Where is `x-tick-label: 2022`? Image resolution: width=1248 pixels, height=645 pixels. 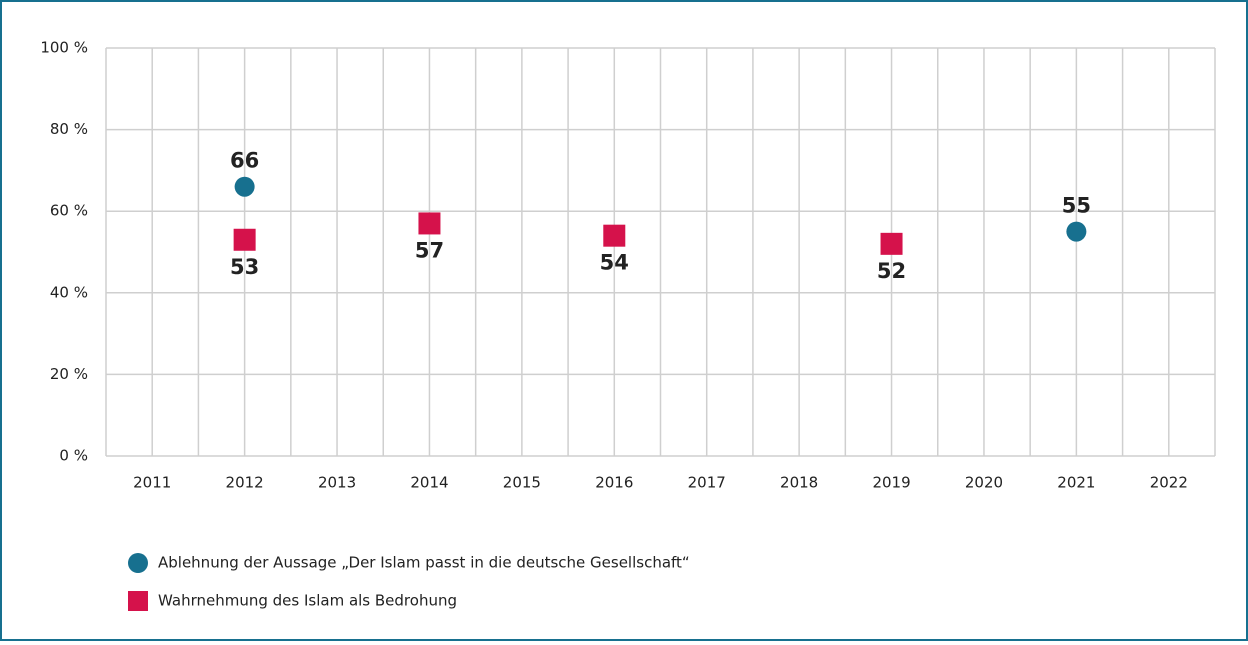
x-tick-label: 2022 is located at coordinates (1169, 483).